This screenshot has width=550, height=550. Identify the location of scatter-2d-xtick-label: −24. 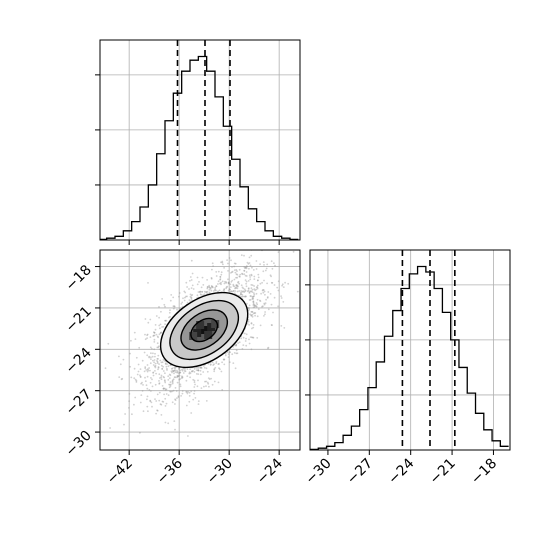
(270, 471).